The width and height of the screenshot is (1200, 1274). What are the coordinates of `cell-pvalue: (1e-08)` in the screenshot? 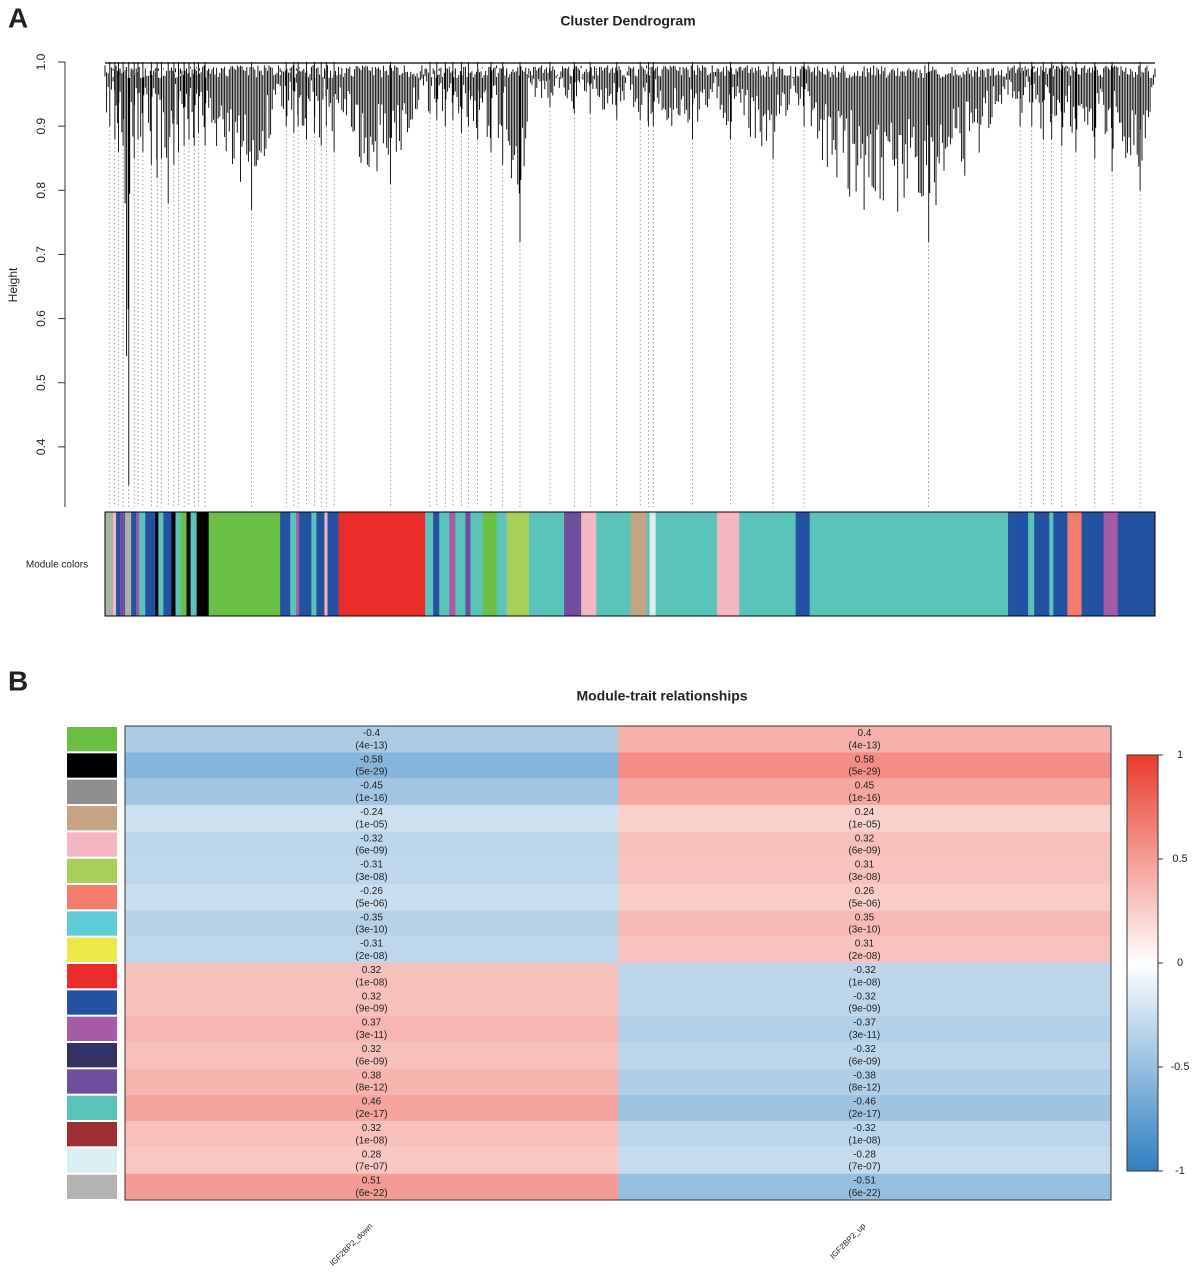 It's located at (371, 1140).